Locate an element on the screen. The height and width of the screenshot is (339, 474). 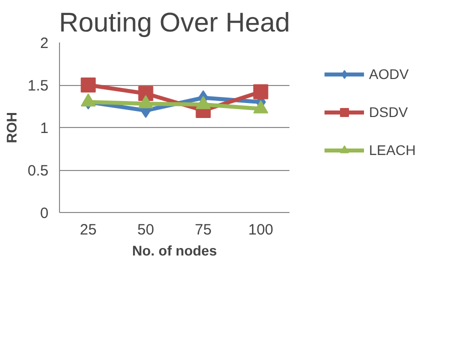
legend-label: LEACH is located at coordinates (392, 150).